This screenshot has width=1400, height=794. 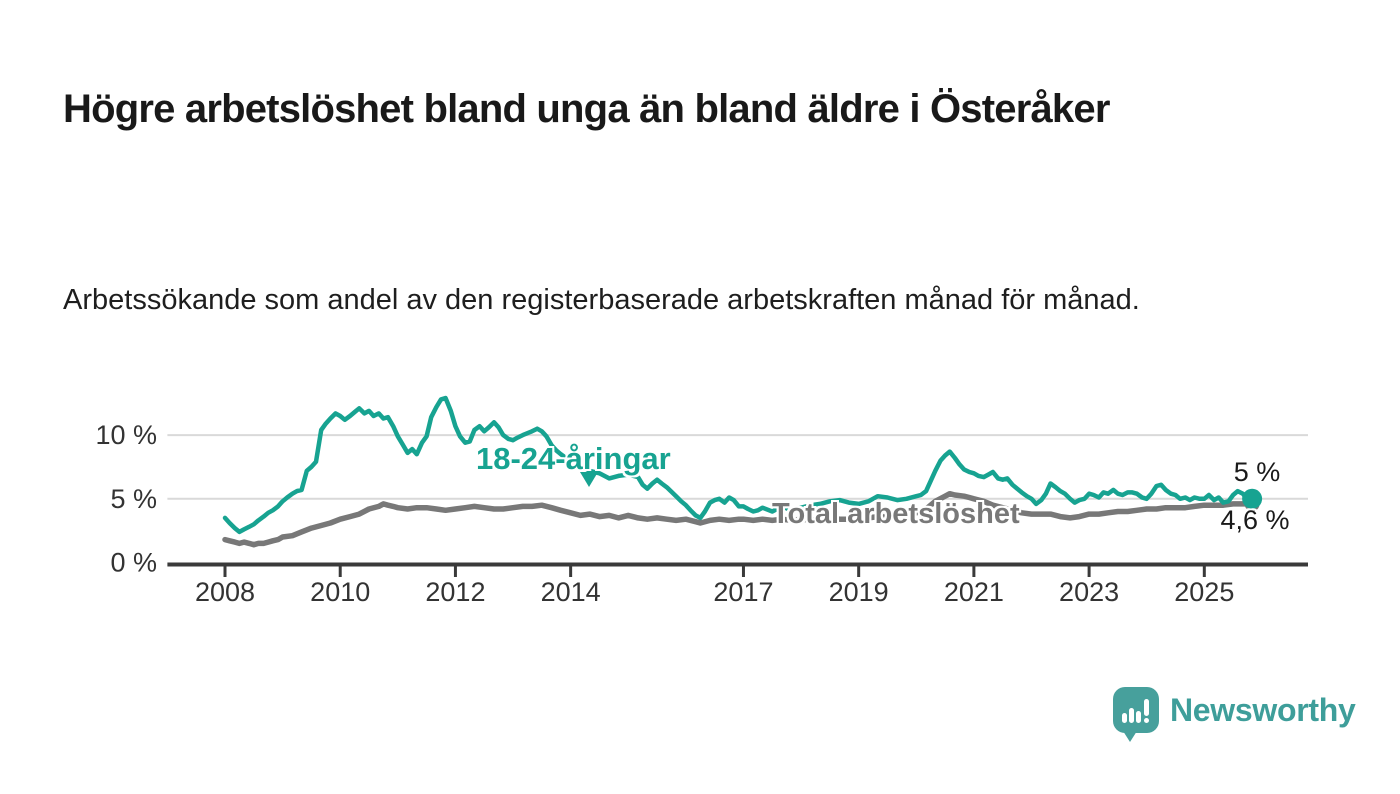 What do you see at coordinates (1263, 710) in the screenshot?
I see `newsworthy-wordmark: Newsworthy` at bounding box center [1263, 710].